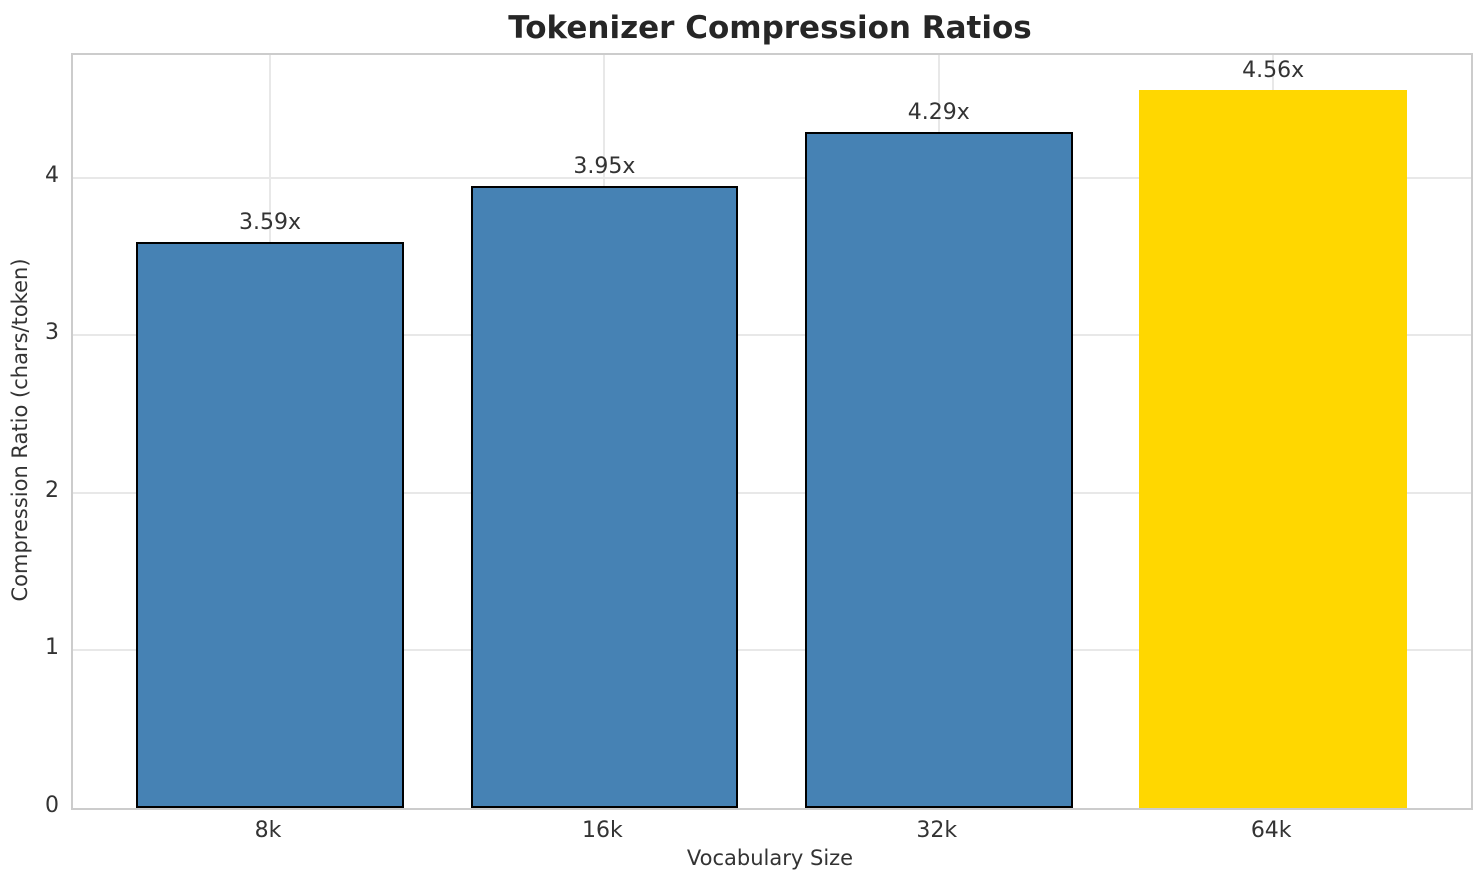 The height and width of the screenshot is (885, 1483). Describe the element at coordinates (52, 490) in the screenshot. I see `y-tick-label: 2` at that location.